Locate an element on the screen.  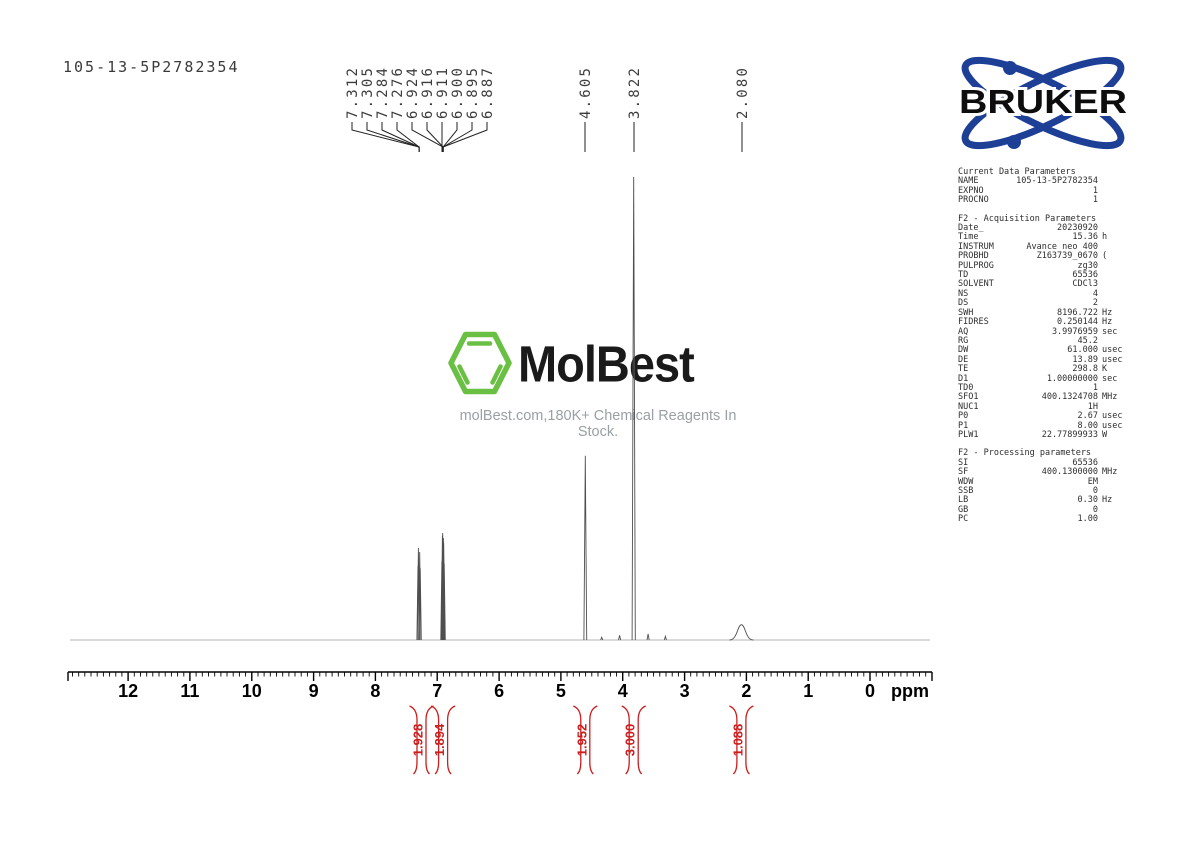
param-row: Date_ 20230920 is located at coordinates (1046, 228).